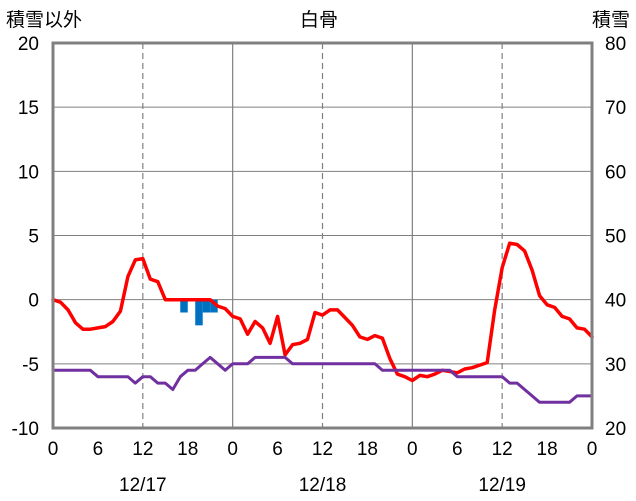  Describe the element at coordinates (322, 379) in the screenshot. I see `snow_depth-line` at that location.